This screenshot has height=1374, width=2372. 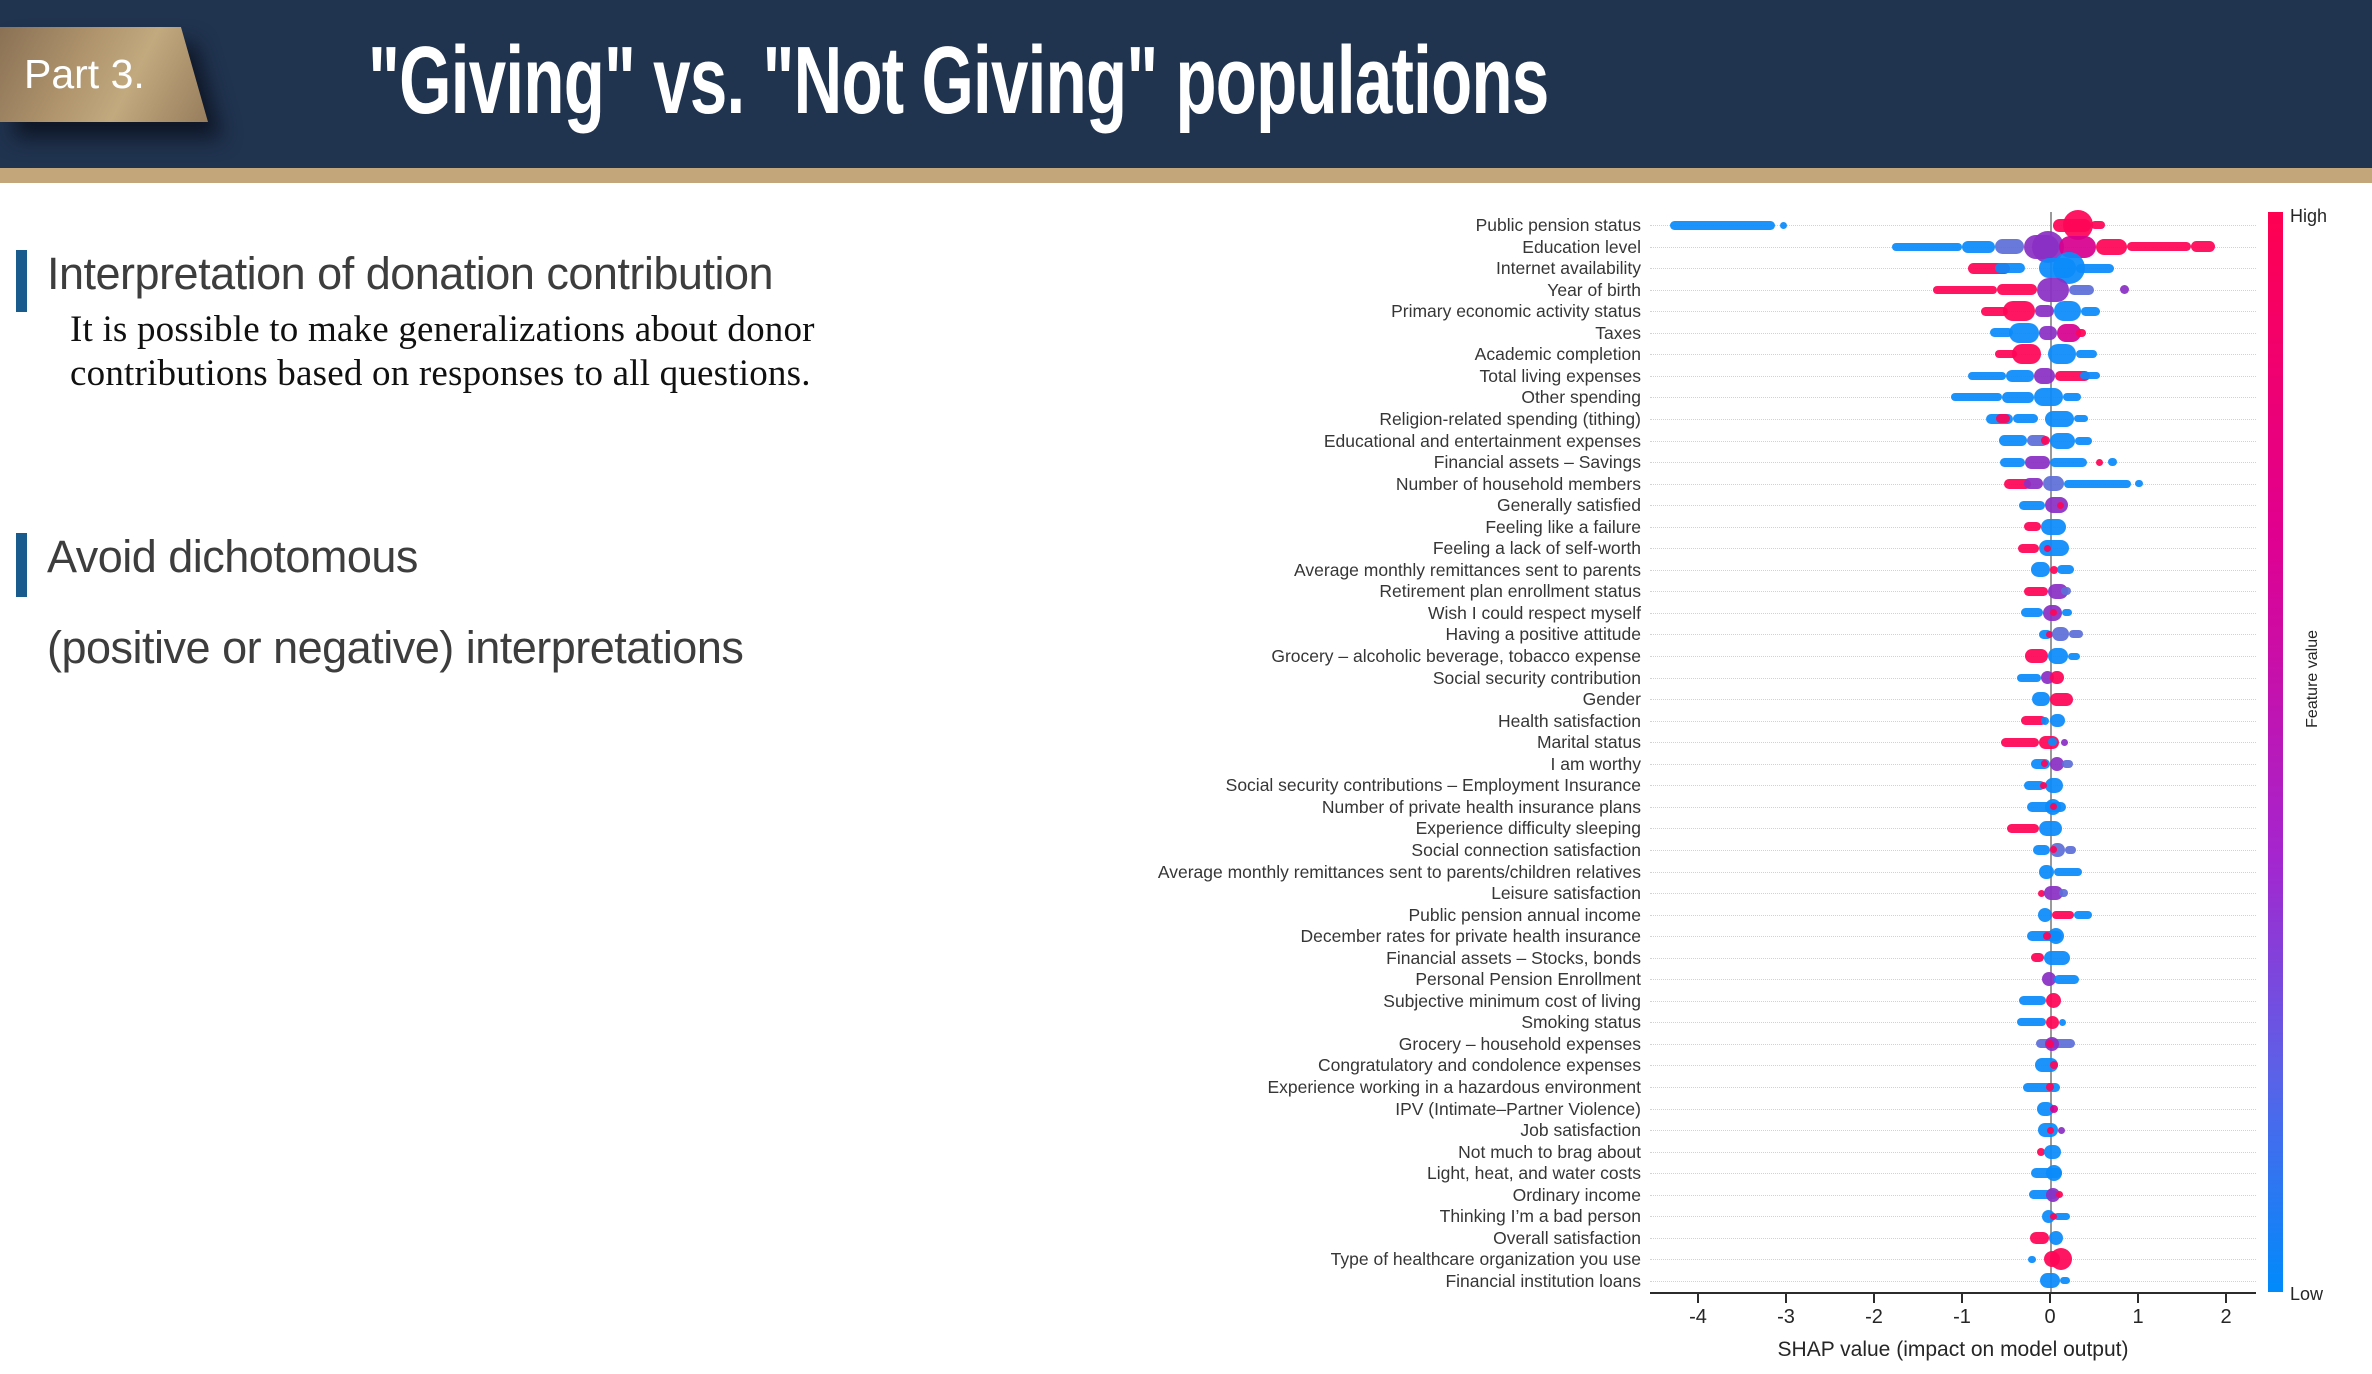 I want to click on colorbar-high-label: High, so click(x=2309, y=216).